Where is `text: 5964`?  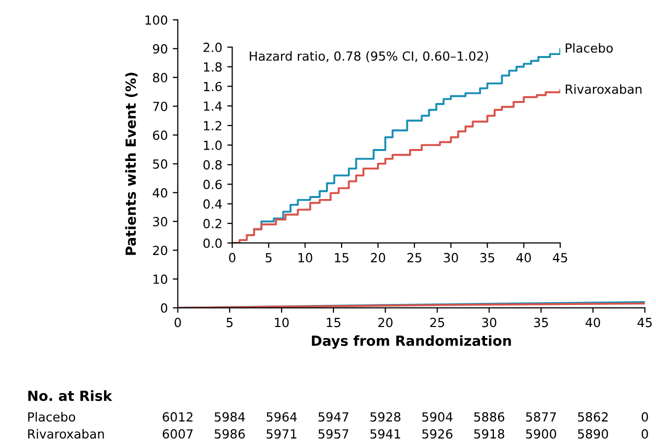
text: 5964 is located at coordinates (281, 417).